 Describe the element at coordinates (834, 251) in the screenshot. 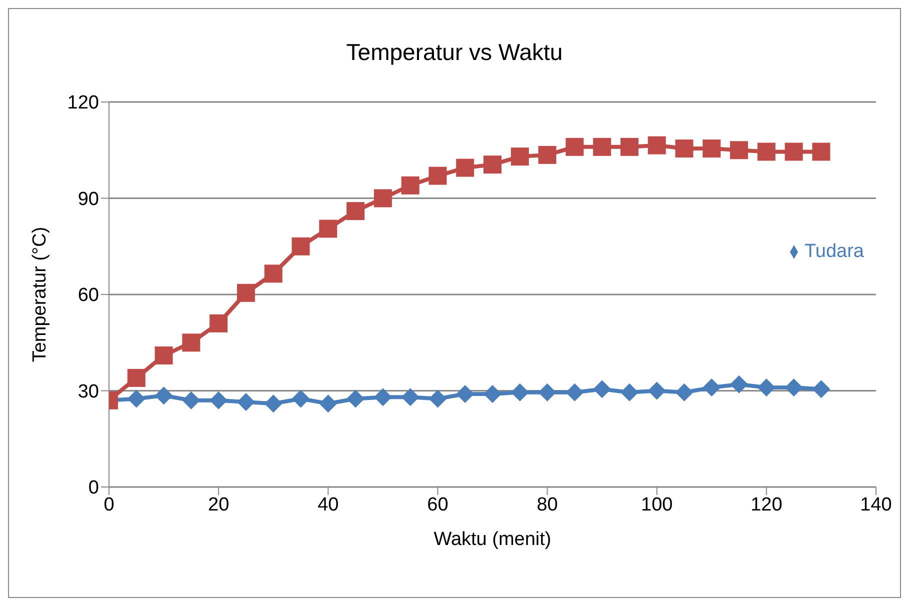

I see `legend-label: Tudara` at that location.